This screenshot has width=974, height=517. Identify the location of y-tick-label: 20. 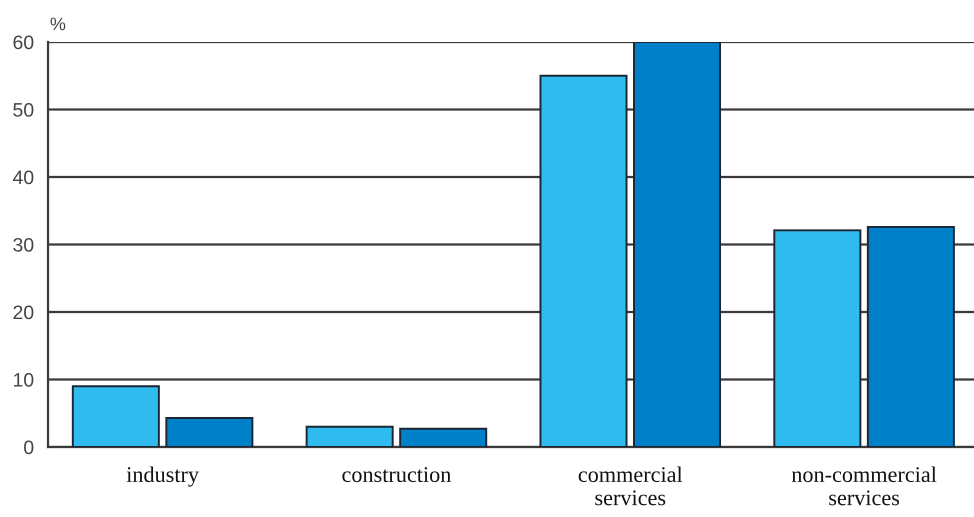
(23, 312).